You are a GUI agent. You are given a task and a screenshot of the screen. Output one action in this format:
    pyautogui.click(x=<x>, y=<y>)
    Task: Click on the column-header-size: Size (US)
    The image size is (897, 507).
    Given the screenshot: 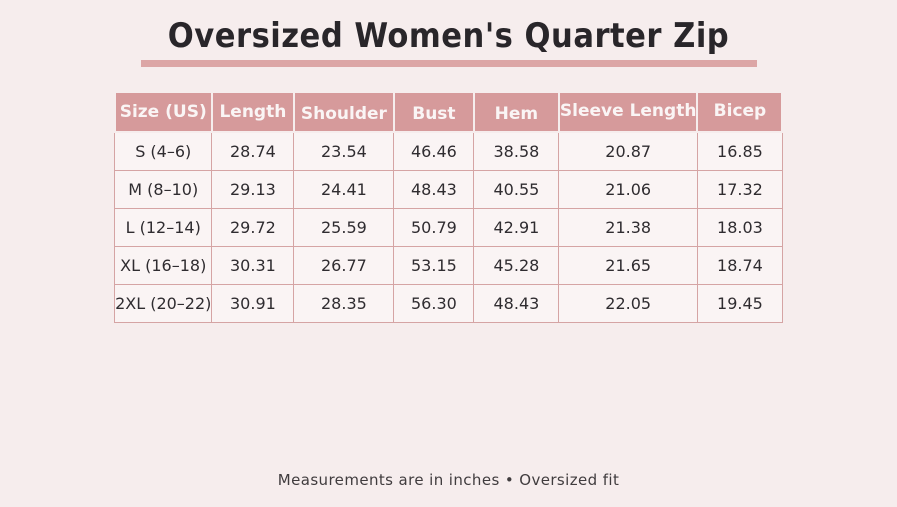 What is the action you would take?
    pyautogui.click(x=163, y=112)
    